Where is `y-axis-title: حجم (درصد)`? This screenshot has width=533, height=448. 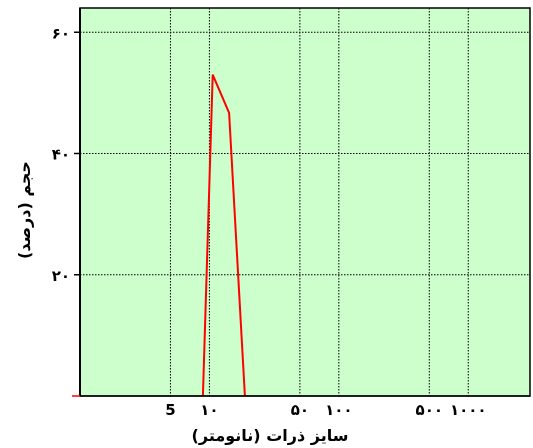
y-axis-title: حجم (درصد) is located at coordinates (24, 210).